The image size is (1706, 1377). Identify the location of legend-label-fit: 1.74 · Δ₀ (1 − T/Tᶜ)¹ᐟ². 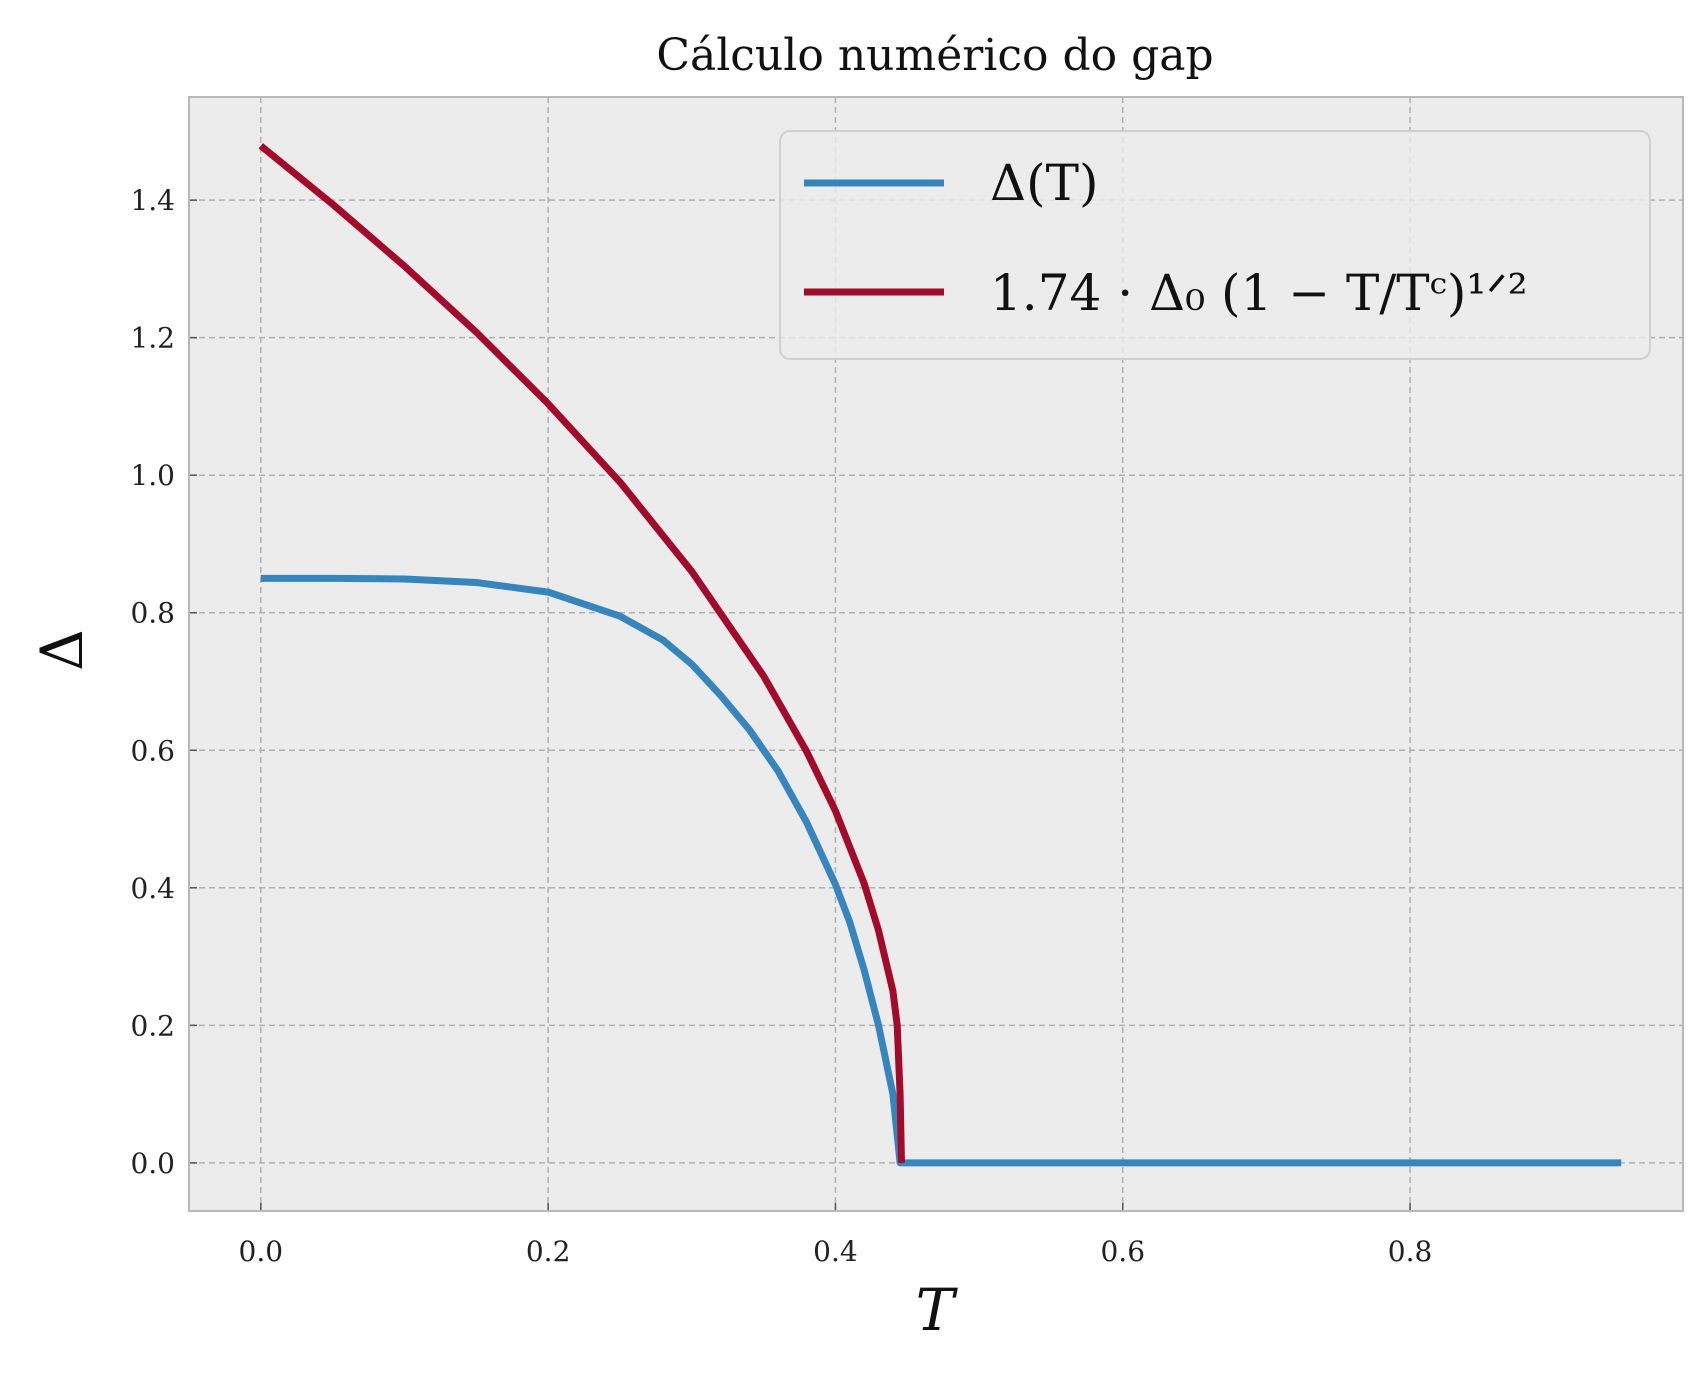
(1259, 293).